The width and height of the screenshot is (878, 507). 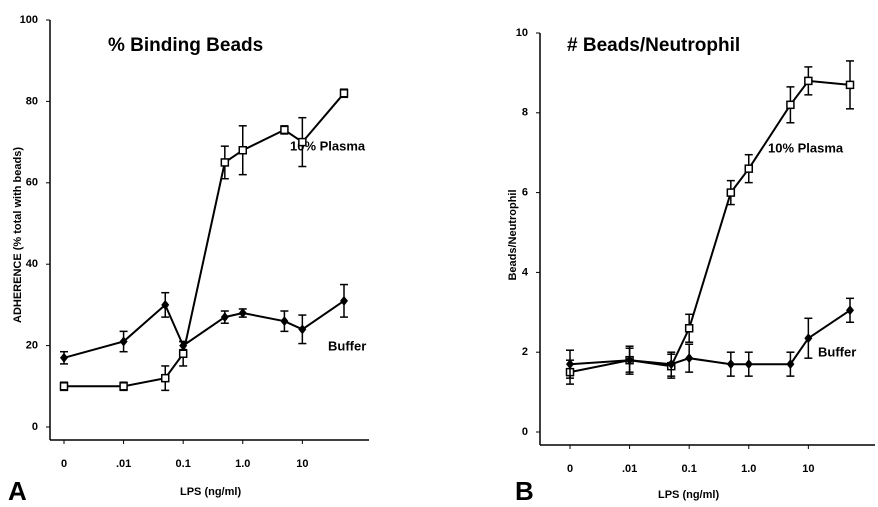 What do you see at coordinates (524, 491) in the screenshot?
I see `panel-label: B` at bounding box center [524, 491].